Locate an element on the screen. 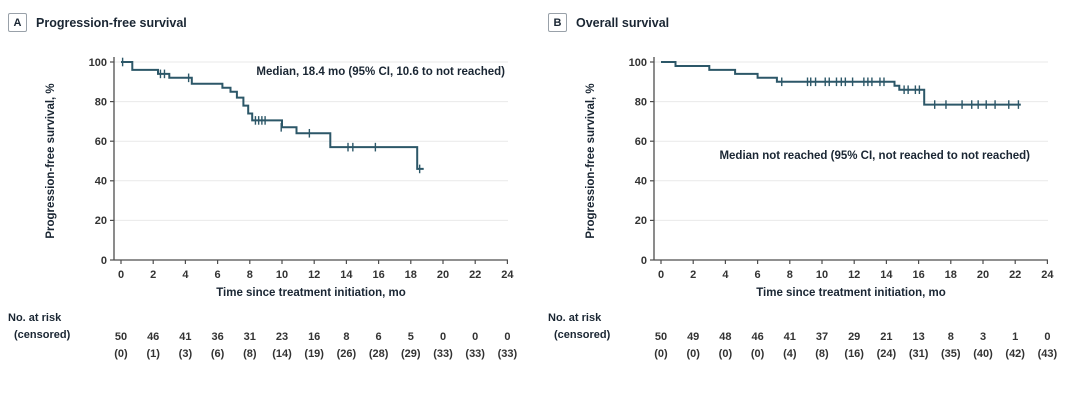  censored-value: (1) is located at coordinates (153, 354).